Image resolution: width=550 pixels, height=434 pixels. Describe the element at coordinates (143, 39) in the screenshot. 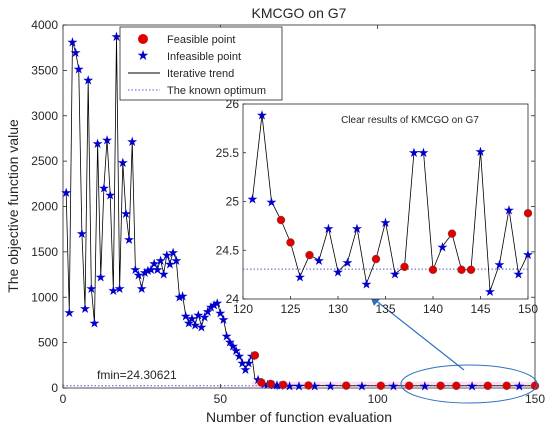

I see `legend-feasible-marker` at that location.